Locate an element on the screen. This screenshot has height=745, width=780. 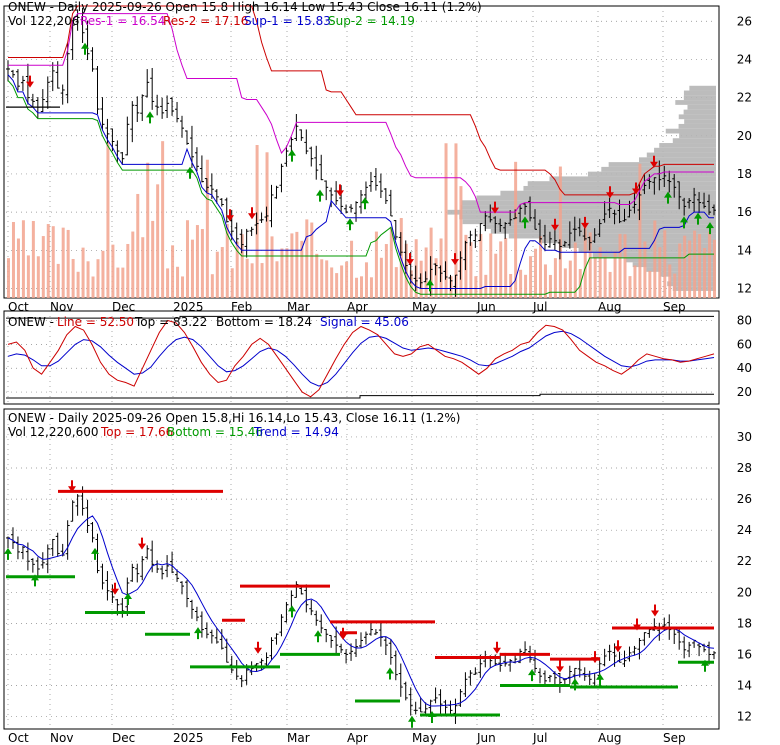
price-x-tick-label: 2025 is located at coordinates (188, 307).